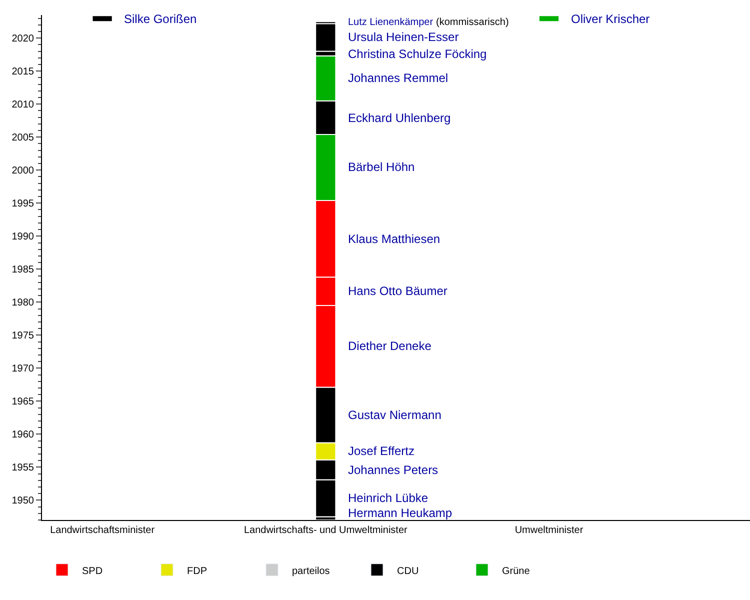 This screenshot has height=600, width=750. I want to click on y-tick-label: 1975, so click(23, 336).